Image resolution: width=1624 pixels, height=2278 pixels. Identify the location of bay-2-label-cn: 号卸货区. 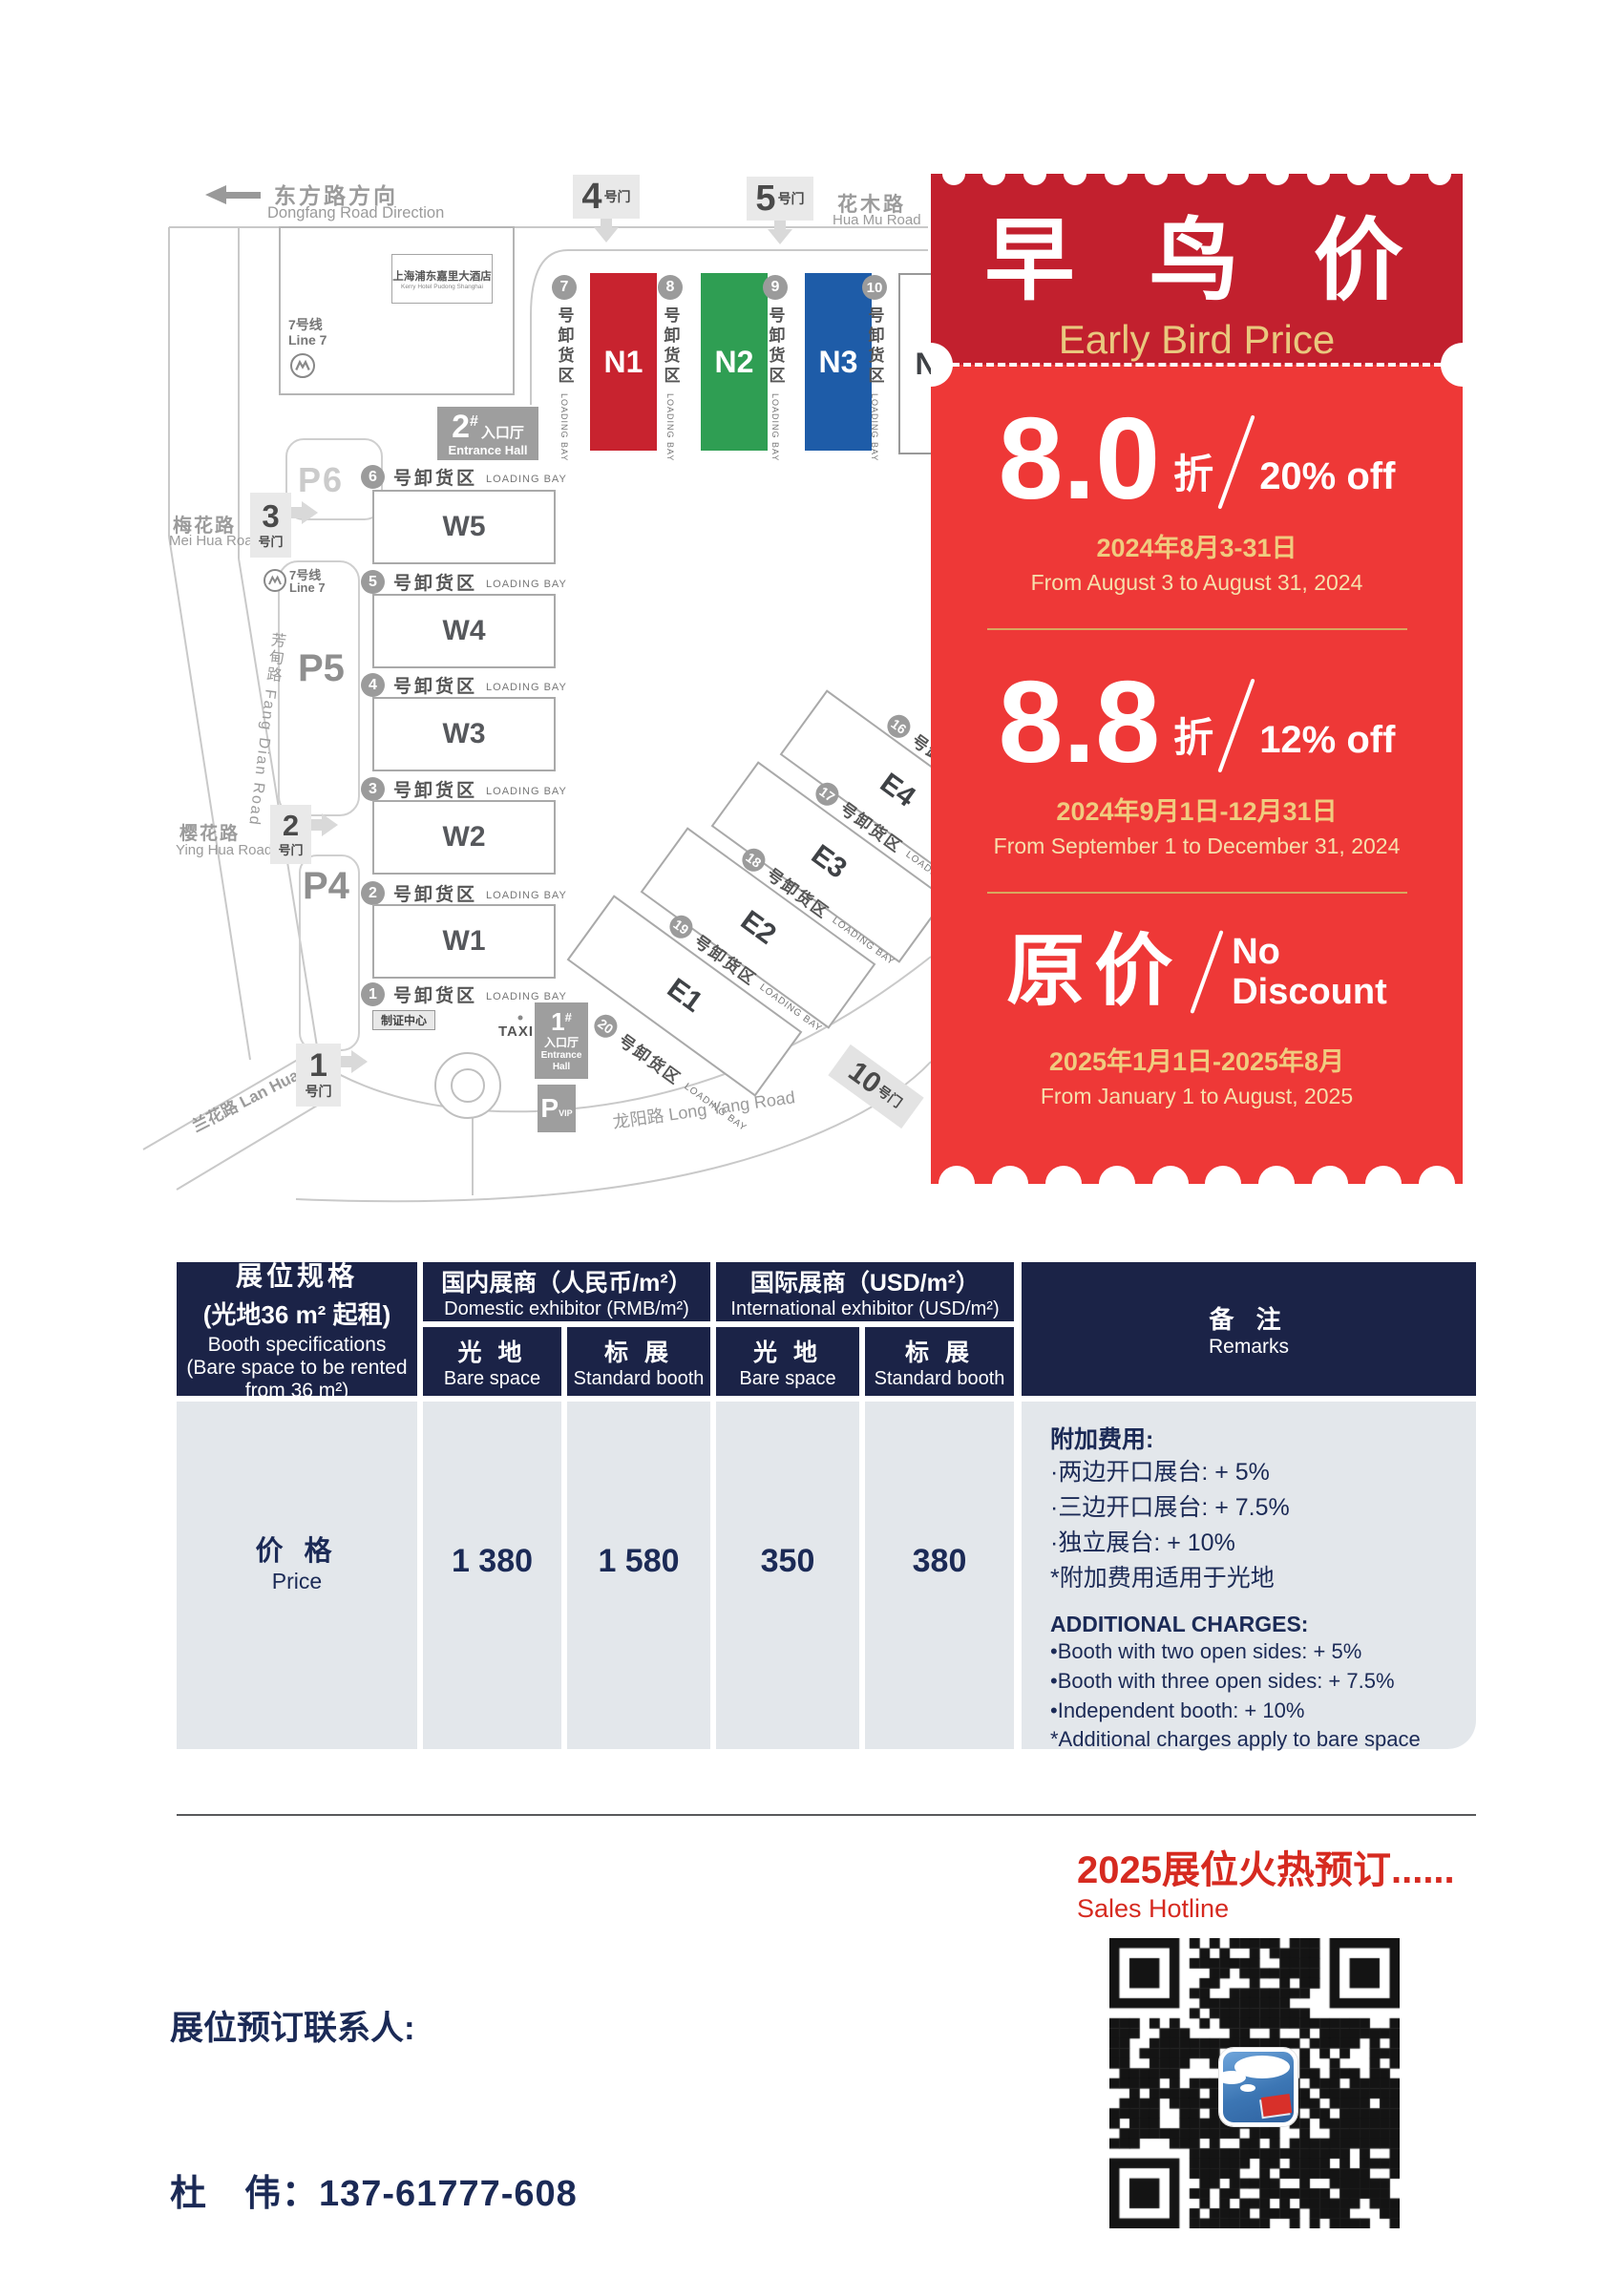
(435, 895).